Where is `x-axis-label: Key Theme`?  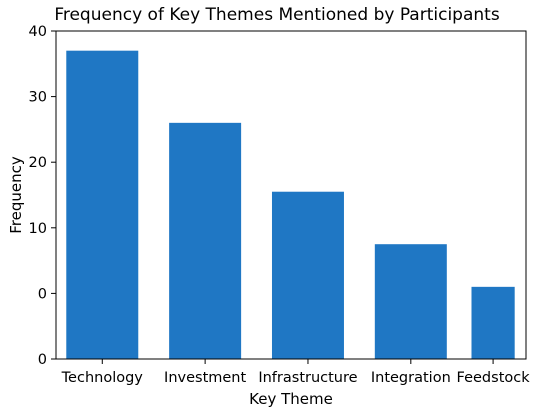
x-axis-label: Key Theme is located at coordinates (291, 399).